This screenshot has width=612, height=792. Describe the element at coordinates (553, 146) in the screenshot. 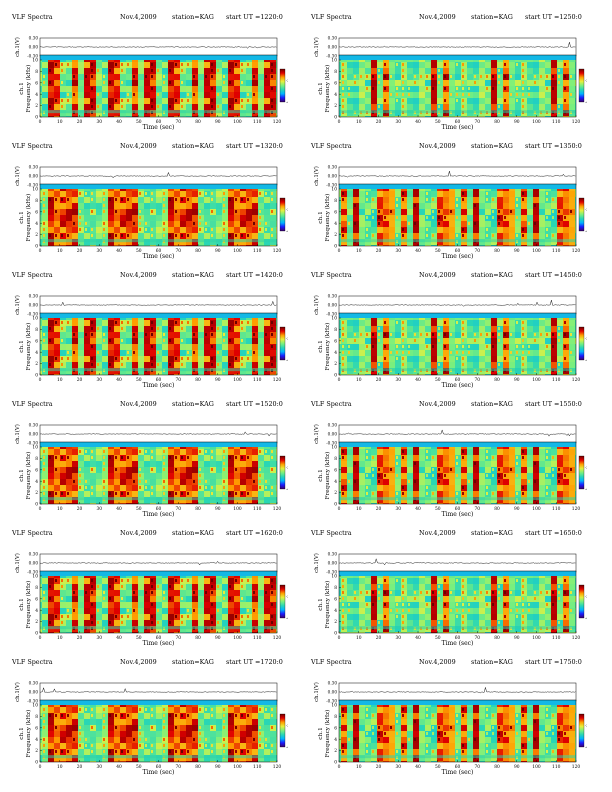

I see `panel-start-time: start UT =1350:0` at that location.